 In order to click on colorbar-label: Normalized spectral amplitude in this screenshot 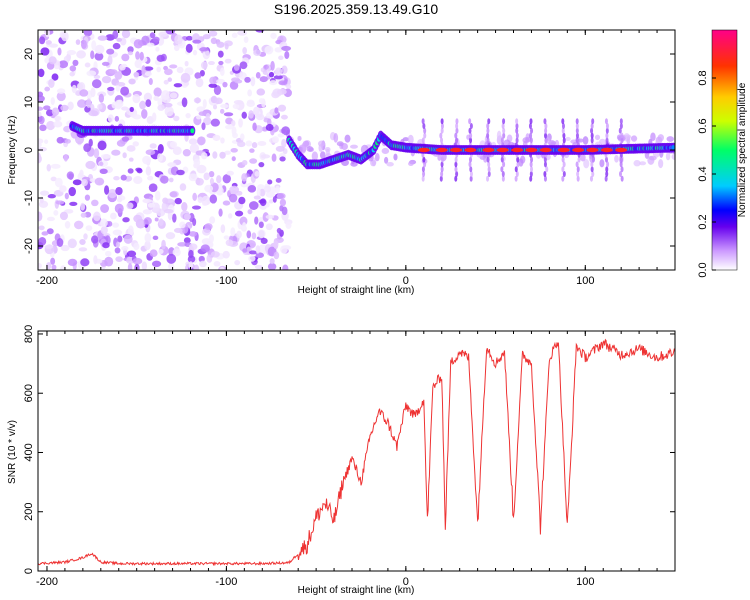, I will do `click(742, 149)`.